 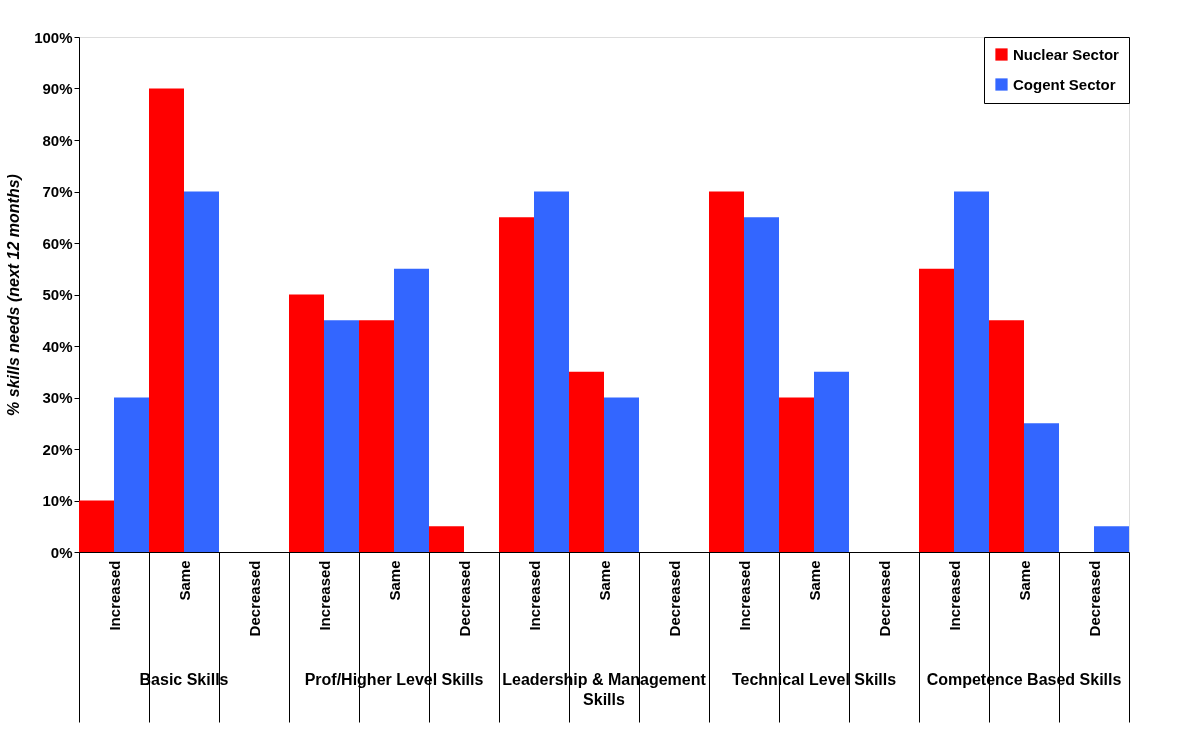 What do you see at coordinates (1066, 54) in the screenshot?
I see `legend-label: Nuclear Sector` at bounding box center [1066, 54].